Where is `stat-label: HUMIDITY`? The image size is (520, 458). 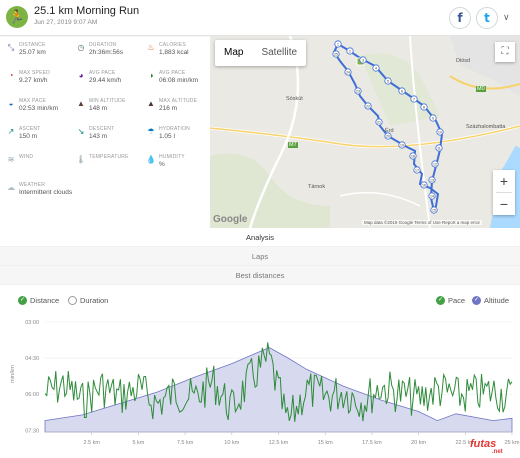 stat-label: HUMIDITY is located at coordinates (172, 157).